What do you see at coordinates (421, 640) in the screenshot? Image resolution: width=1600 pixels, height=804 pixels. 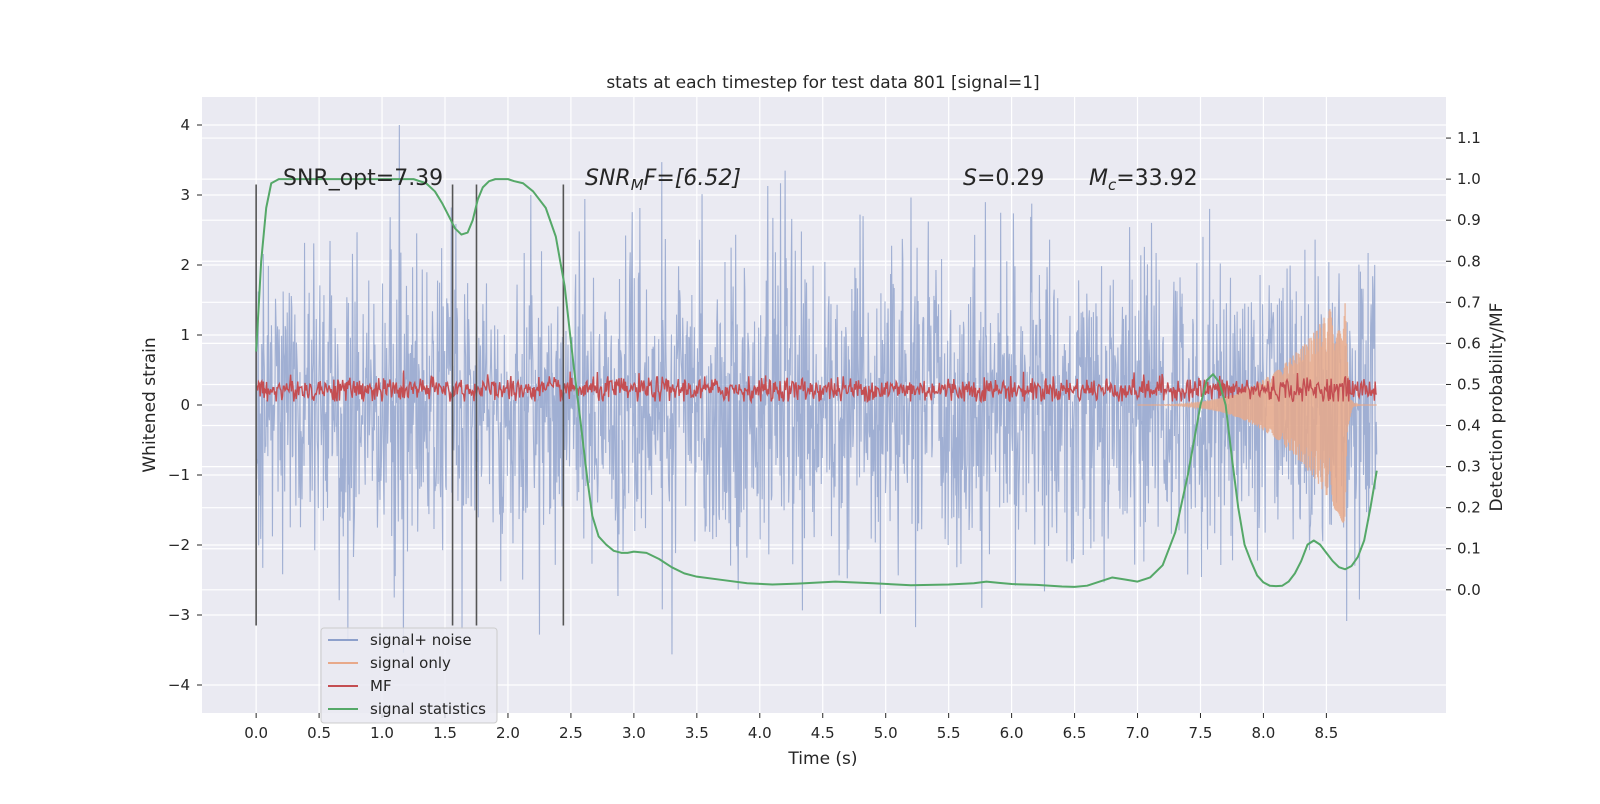 I see `legend-label-signal-noise: signal+ noise` at bounding box center [421, 640].